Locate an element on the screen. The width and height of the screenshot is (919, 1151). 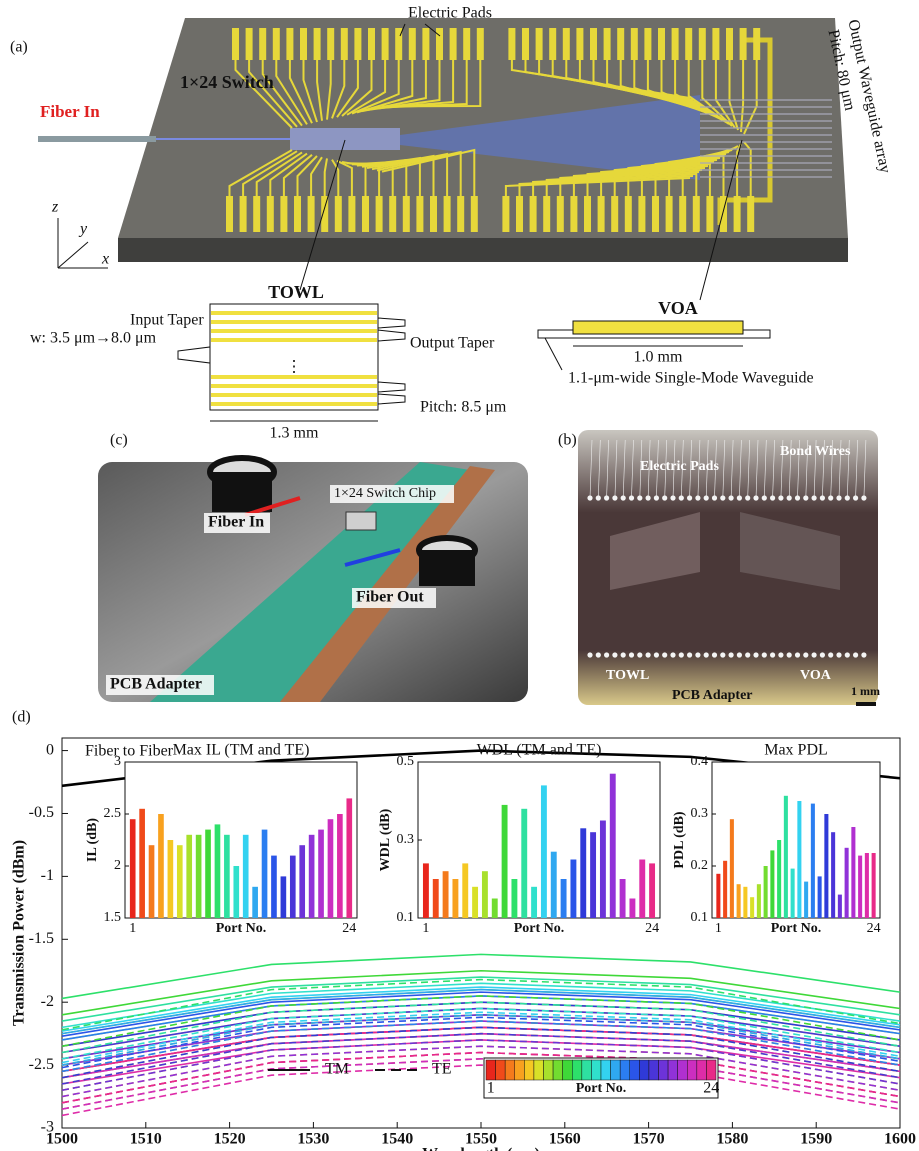
label: Fiber Out is located at coordinates (390, 597).